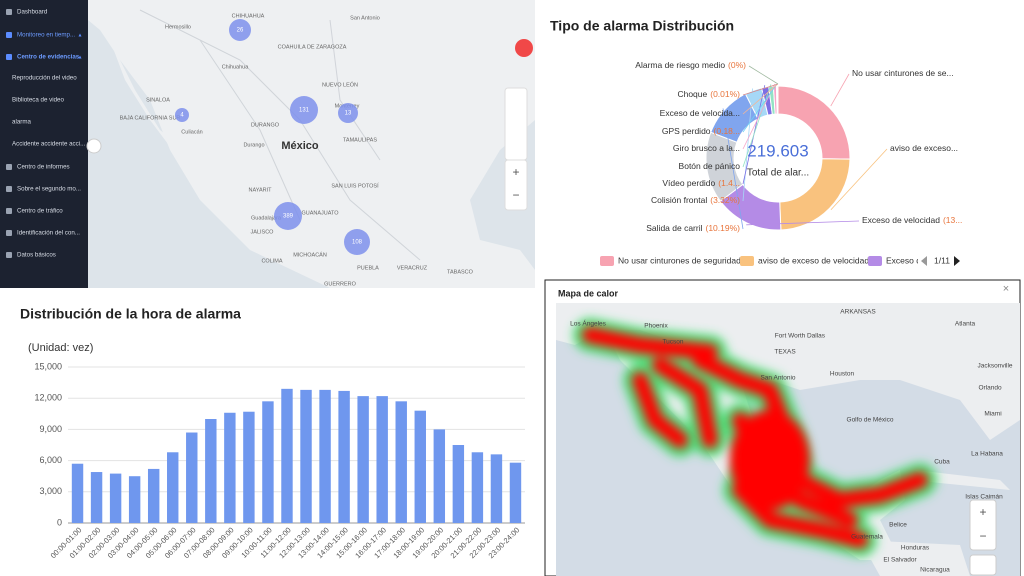 The image size is (1024, 576). What do you see at coordinates (680, 65) in the screenshot?
I see `slice-name: Alarma de riesgo medio` at bounding box center [680, 65].